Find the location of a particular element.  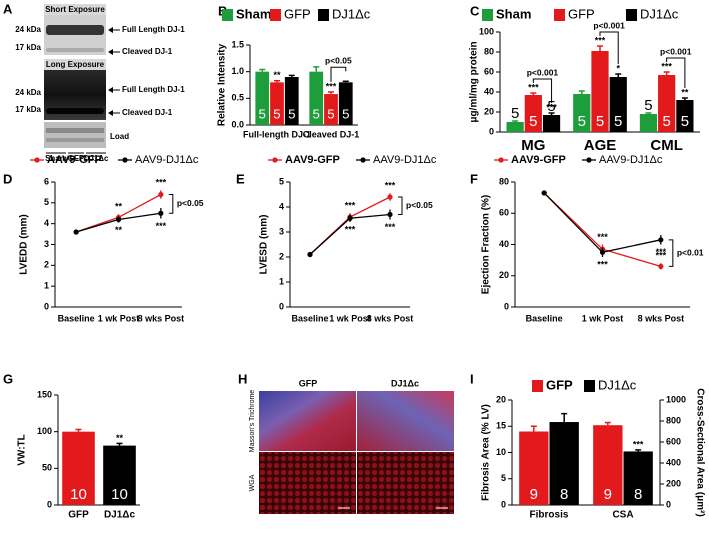

legend-label: AAV9-GFP is located at coordinates (538, 160).